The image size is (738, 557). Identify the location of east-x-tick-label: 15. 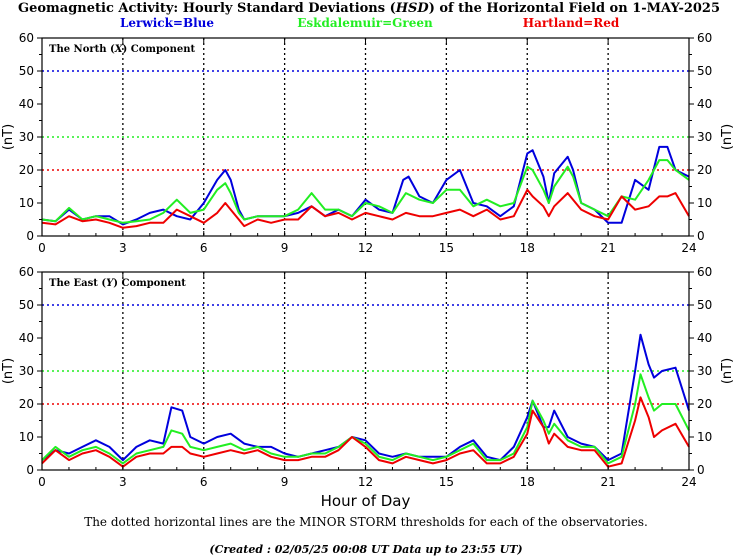
(446, 482).